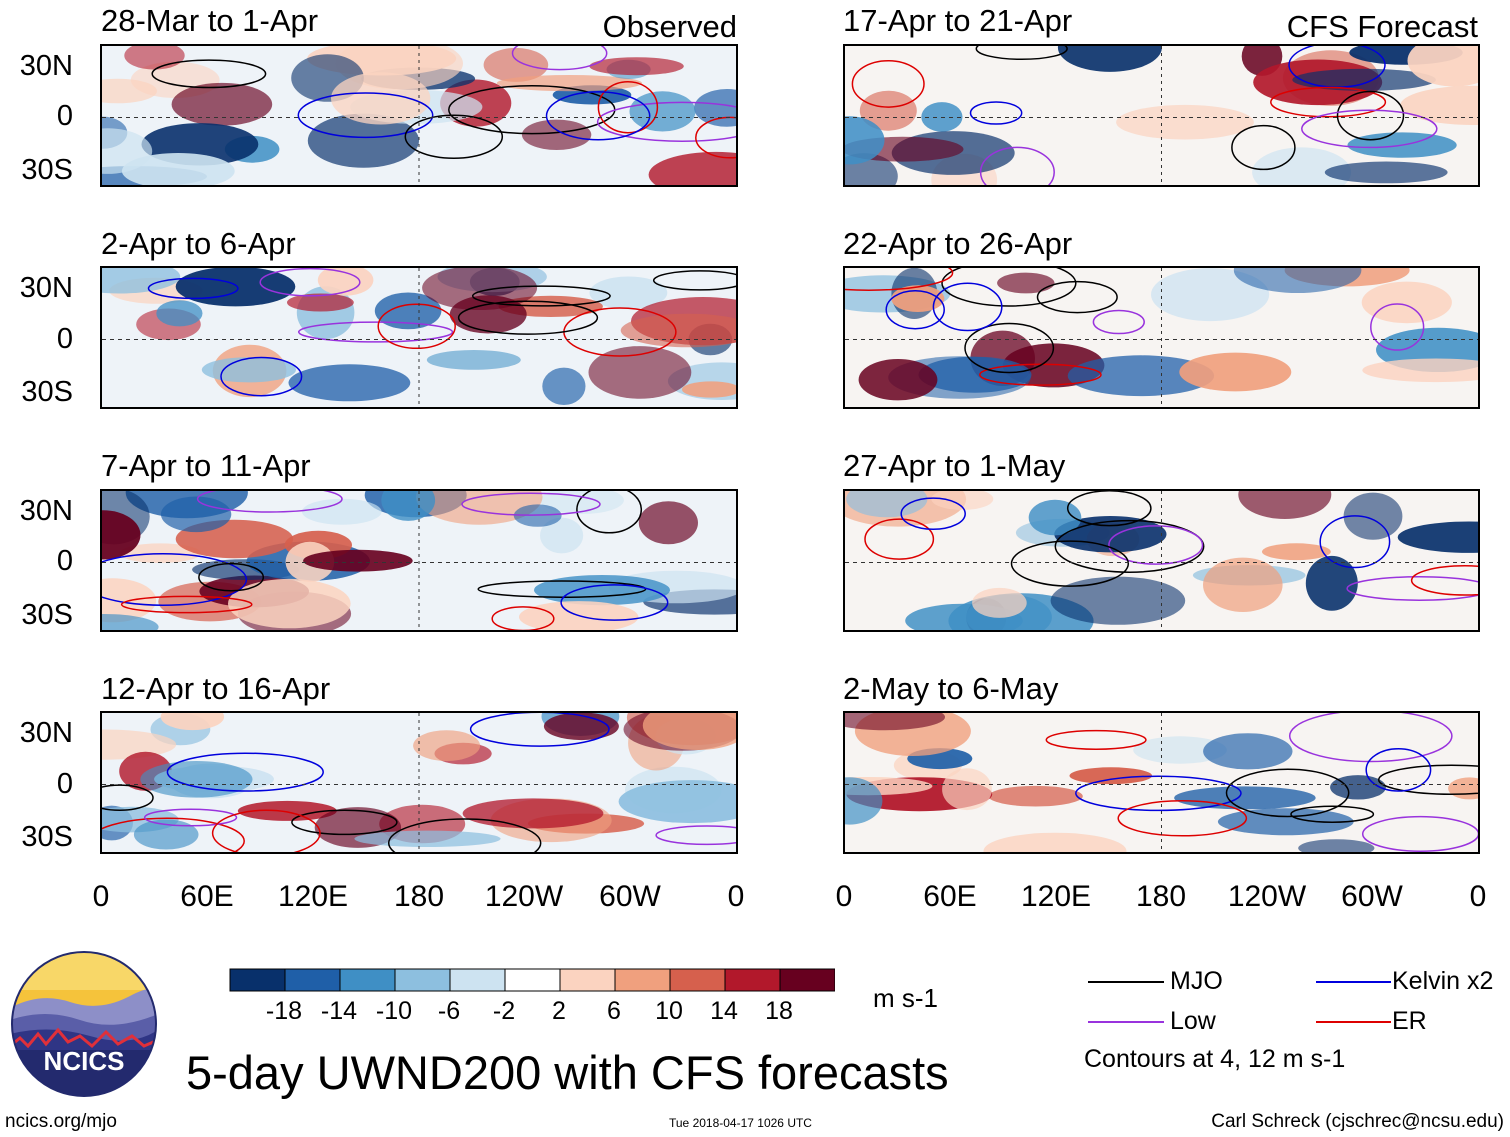 Image resolution: width=1510 pixels, height=1137 pixels. Describe the element at coordinates (1215, 1059) in the screenshot. I see `contour-note: Contours at 4, 12 m s-1` at that location.